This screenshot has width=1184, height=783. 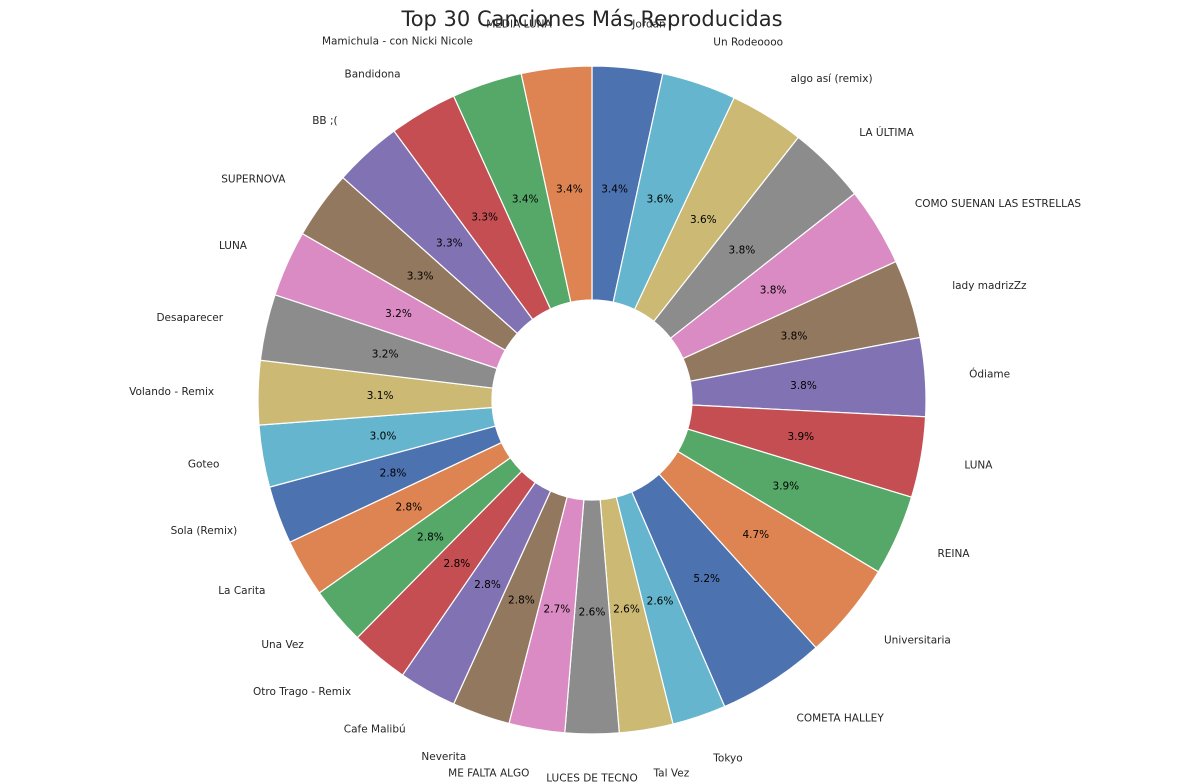 I want to click on slice-label: La Carita, so click(x=241, y=591).